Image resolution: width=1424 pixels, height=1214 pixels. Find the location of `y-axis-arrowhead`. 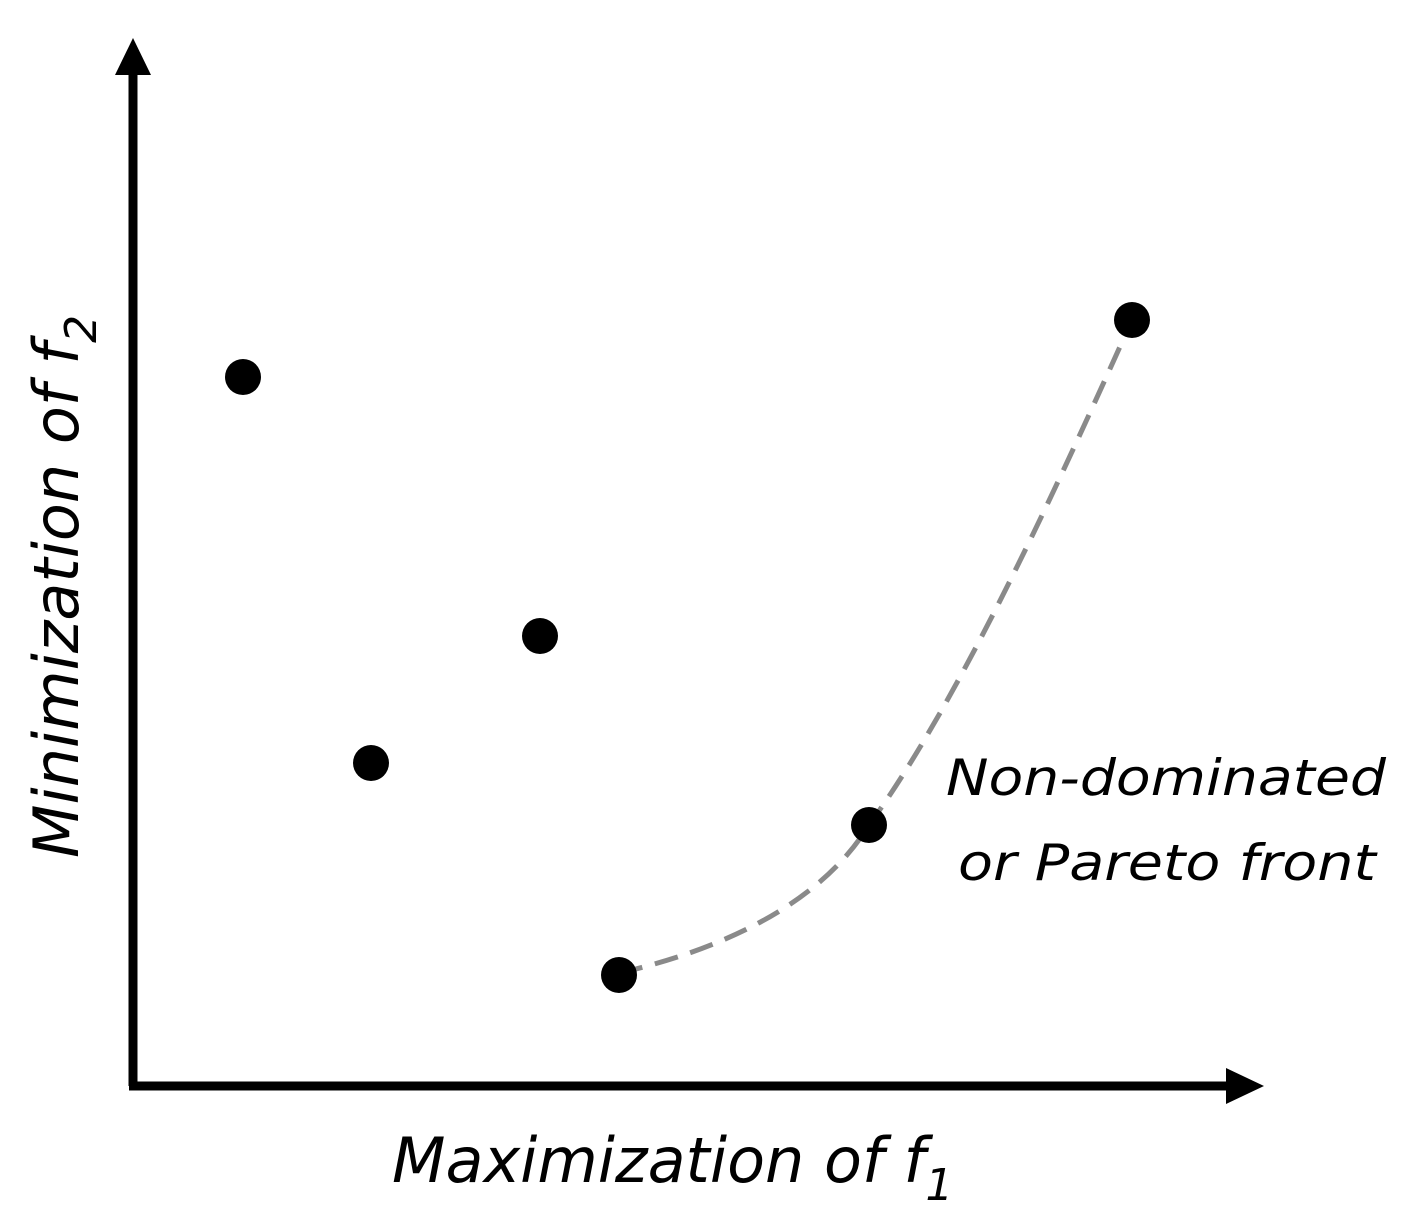

y-axis-arrowhead is located at coordinates (133, 56).